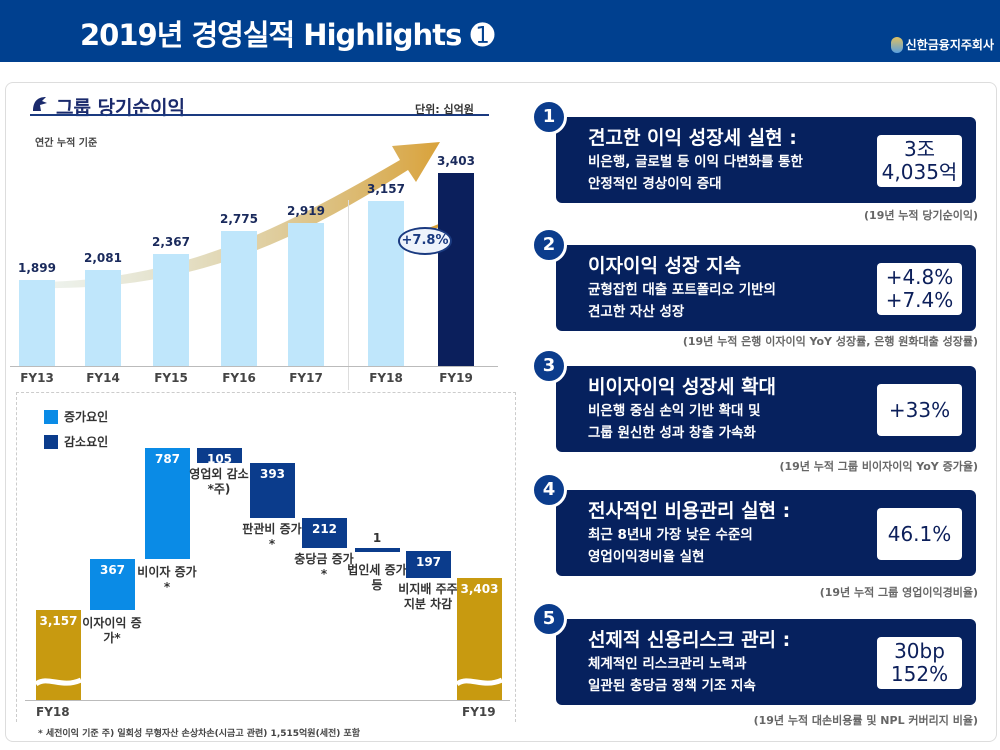 Image resolution: width=1000 pixels, height=750 pixels. I want to click on card-value-box: +33%, so click(919, 410).